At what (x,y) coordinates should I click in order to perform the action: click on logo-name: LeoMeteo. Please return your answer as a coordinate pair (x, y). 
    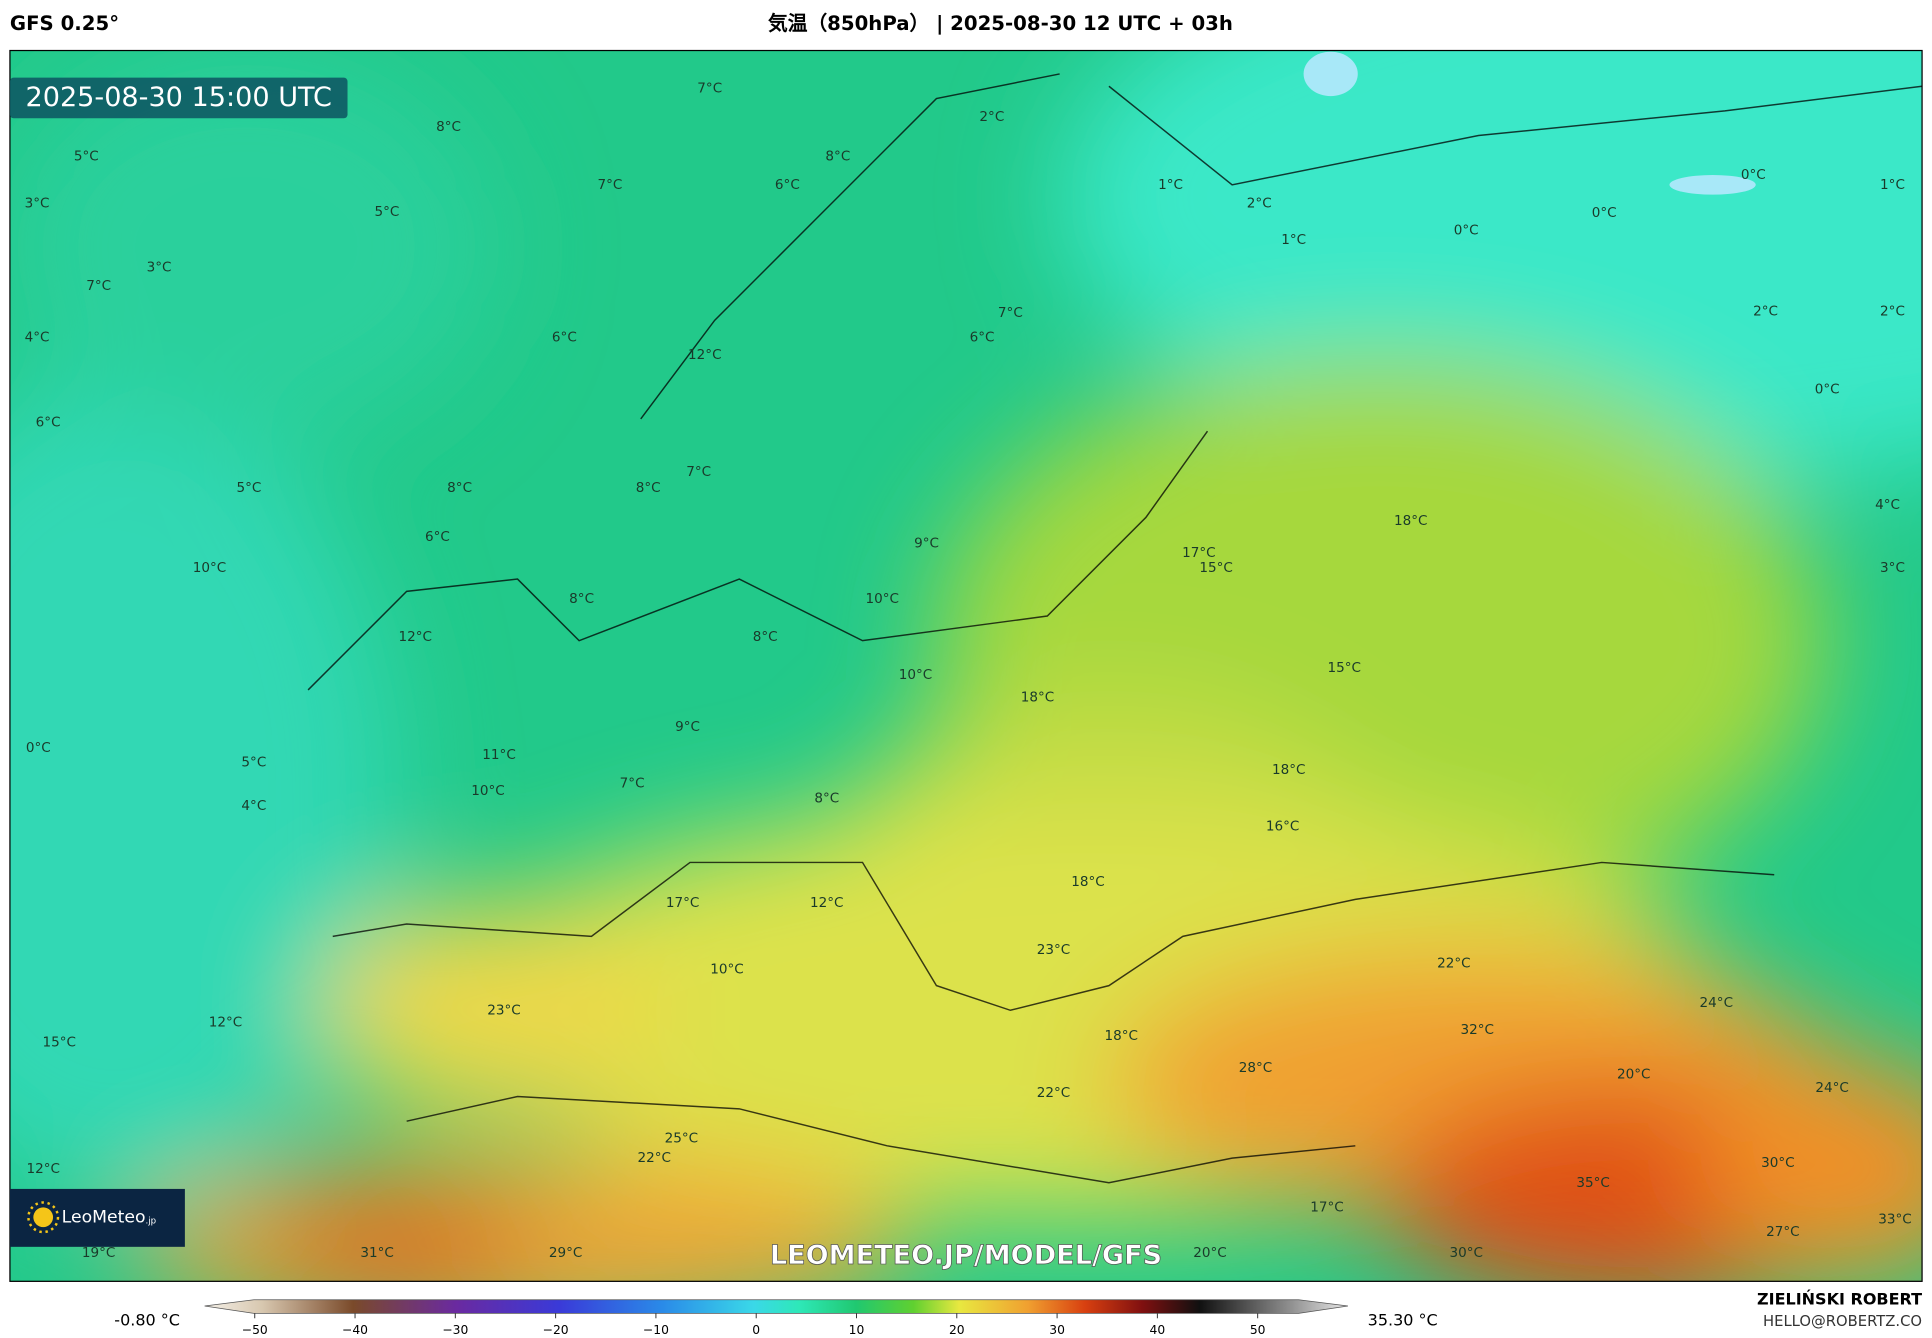
    Looking at the image, I should click on (104, 1217).